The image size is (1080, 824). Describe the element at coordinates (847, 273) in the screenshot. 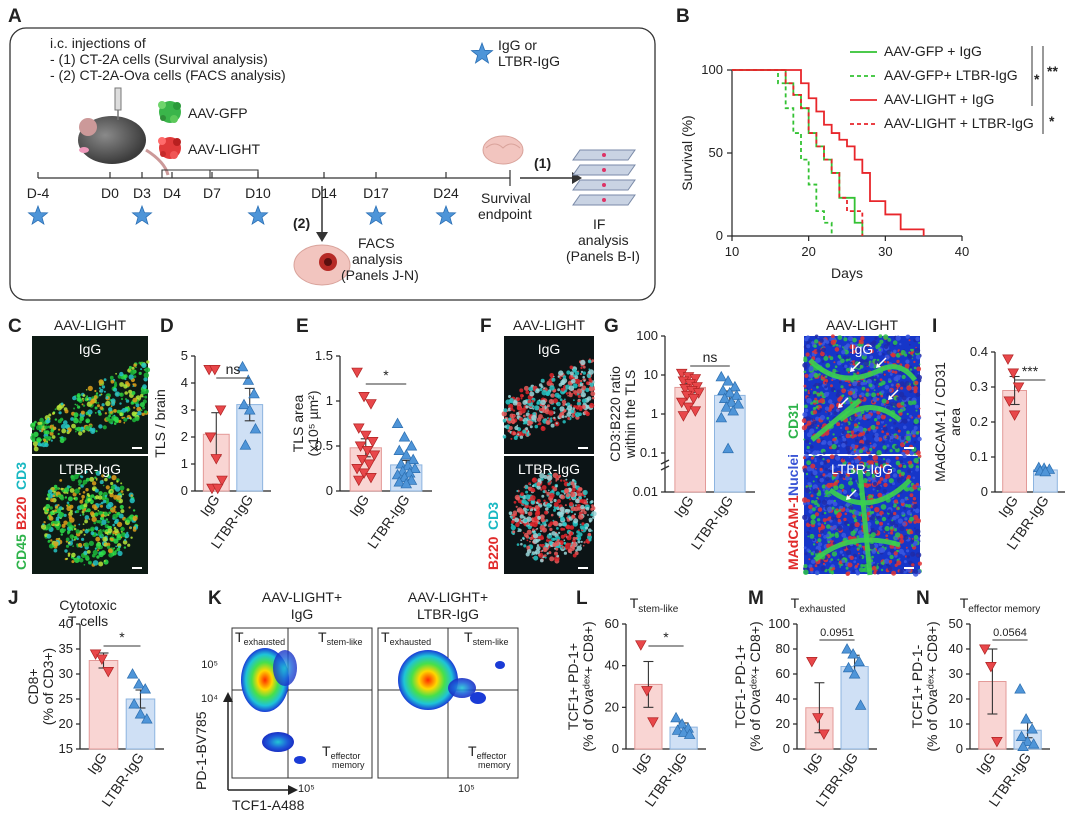

I see `x-axis-title: Days` at that location.